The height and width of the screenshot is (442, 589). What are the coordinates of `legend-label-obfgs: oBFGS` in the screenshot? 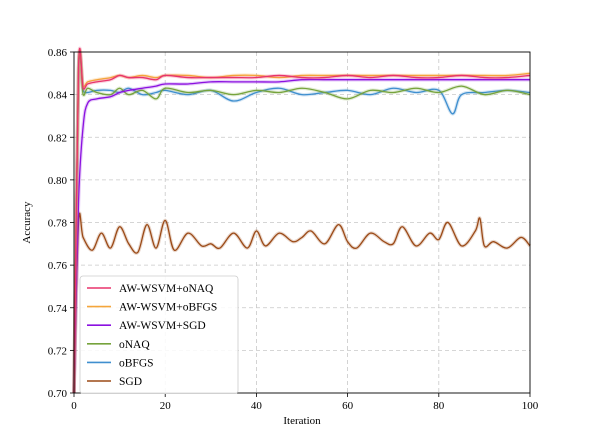 It's located at (136, 363).